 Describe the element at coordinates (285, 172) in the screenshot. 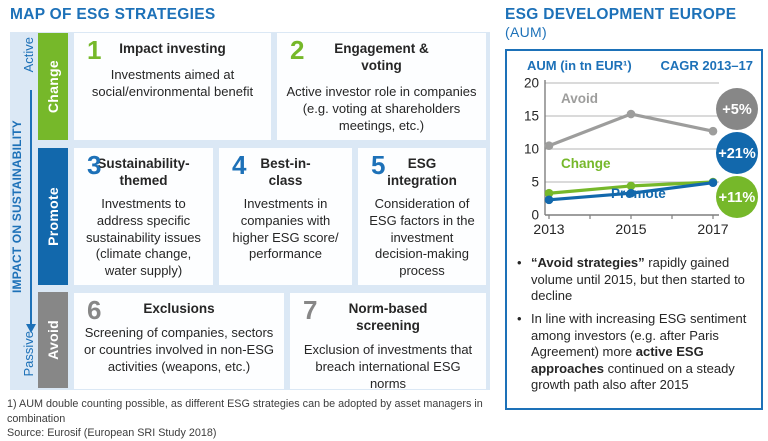

I see `card-title: Best-in- class` at that location.